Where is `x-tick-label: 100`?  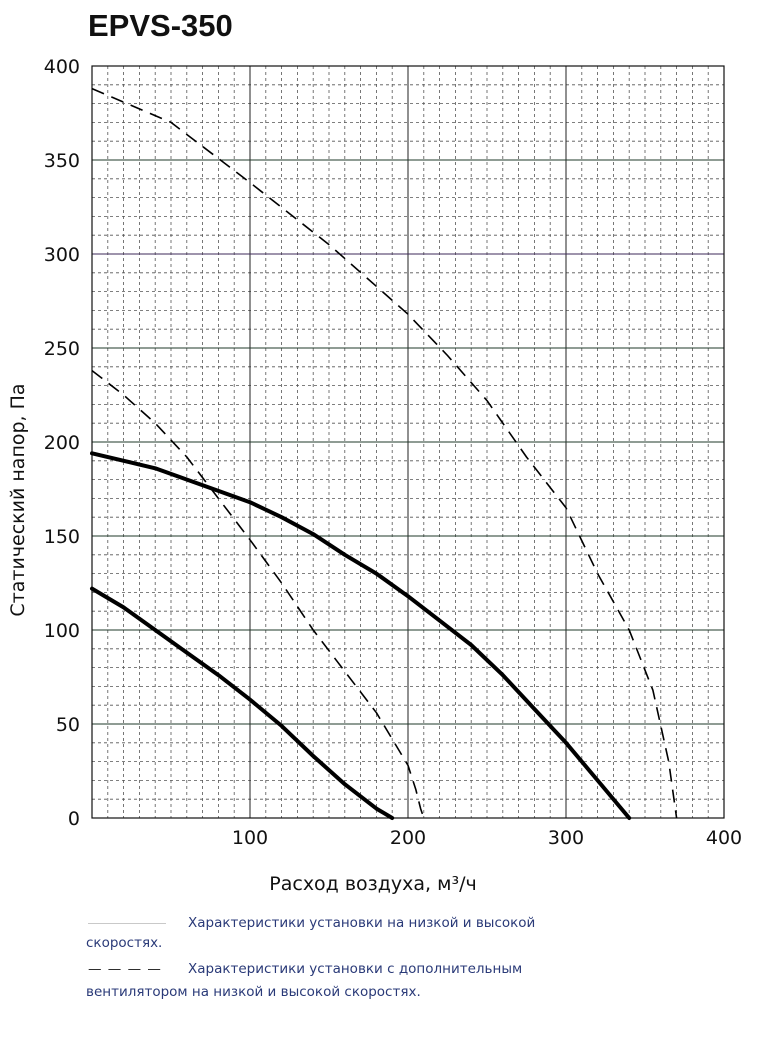 x-tick-label: 100 is located at coordinates (250, 838).